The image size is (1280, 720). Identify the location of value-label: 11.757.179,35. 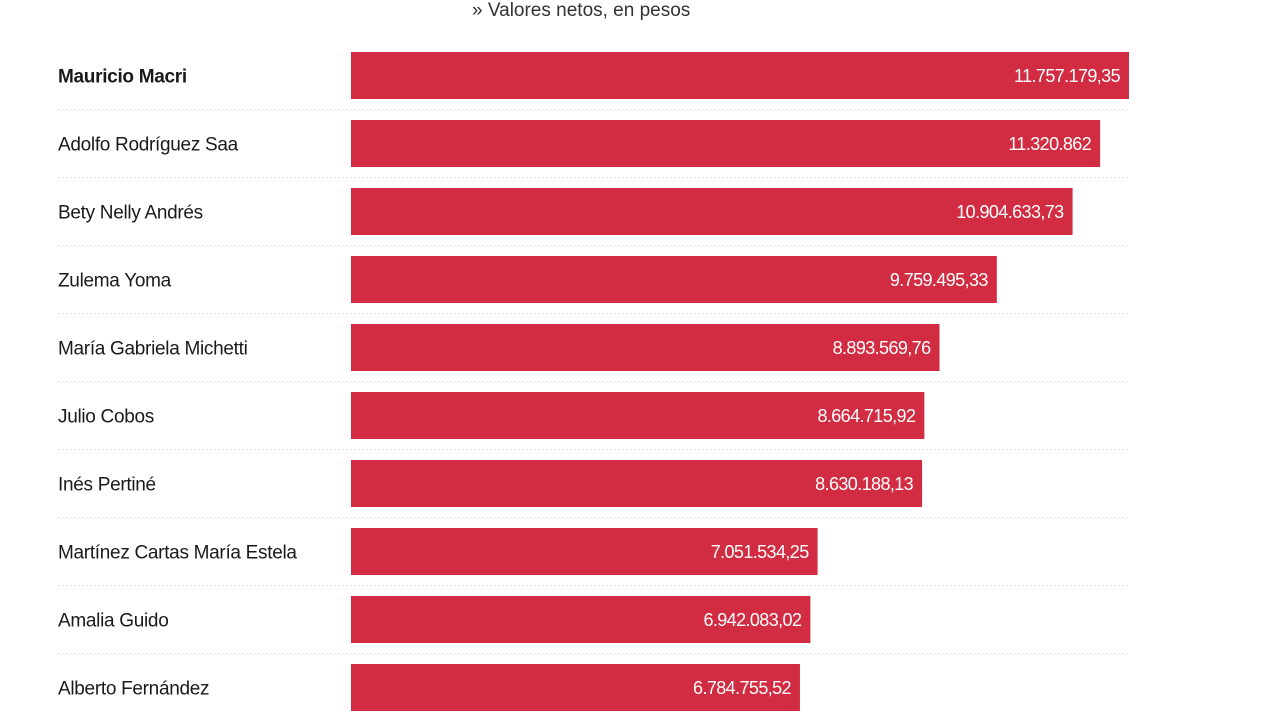
(1067, 76).